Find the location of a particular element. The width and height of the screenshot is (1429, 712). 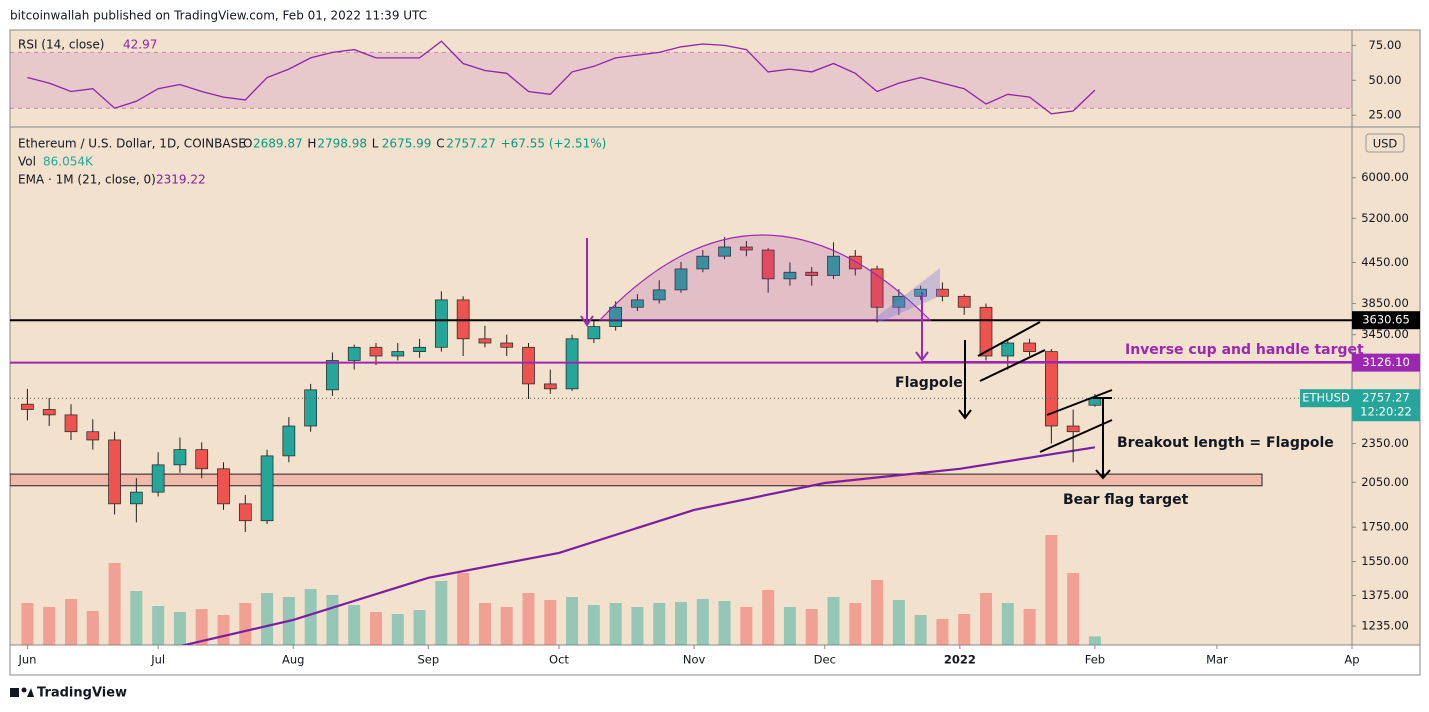

ohlc-value: 2798.98 is located at coordinates (342, 144).